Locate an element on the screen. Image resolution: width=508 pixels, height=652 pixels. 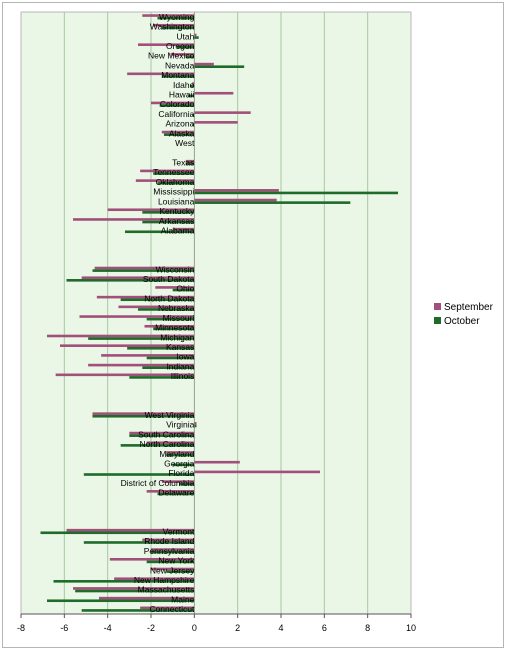
category-label: Connecticut is located at coordinates (172, 609).